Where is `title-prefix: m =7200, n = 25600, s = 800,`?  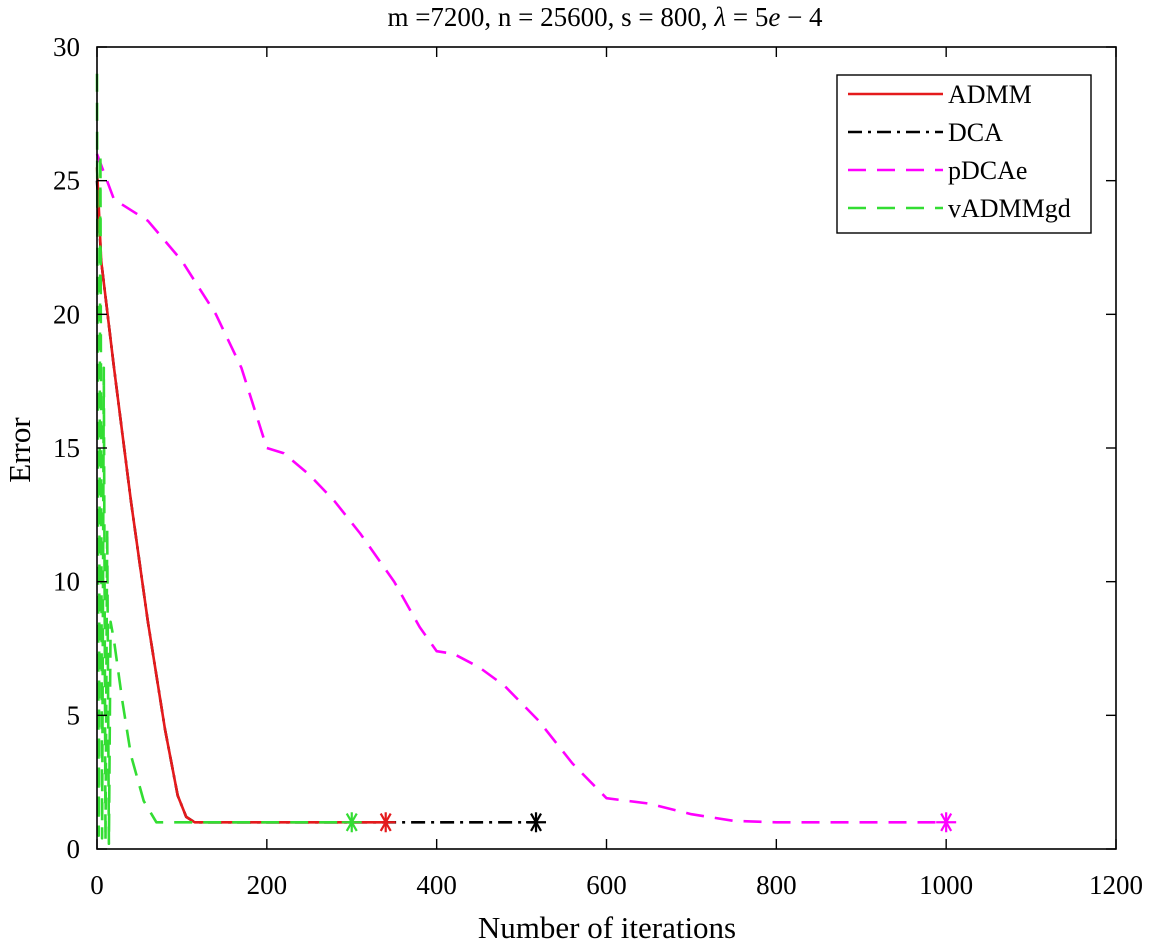 title-prefix: m =7200, n = 25600, s = 800, is located at coordinates (550, 17).